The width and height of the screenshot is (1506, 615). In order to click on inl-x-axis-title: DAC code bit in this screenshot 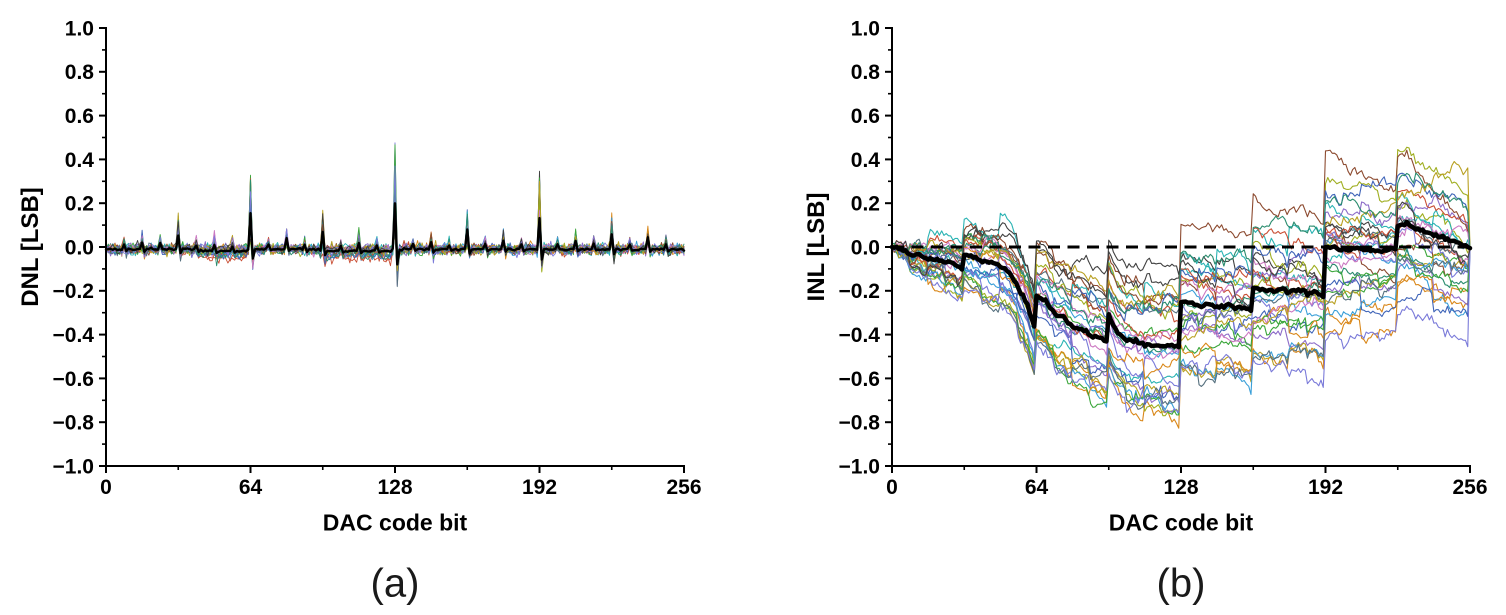, I will do `click(1181, 522)`.